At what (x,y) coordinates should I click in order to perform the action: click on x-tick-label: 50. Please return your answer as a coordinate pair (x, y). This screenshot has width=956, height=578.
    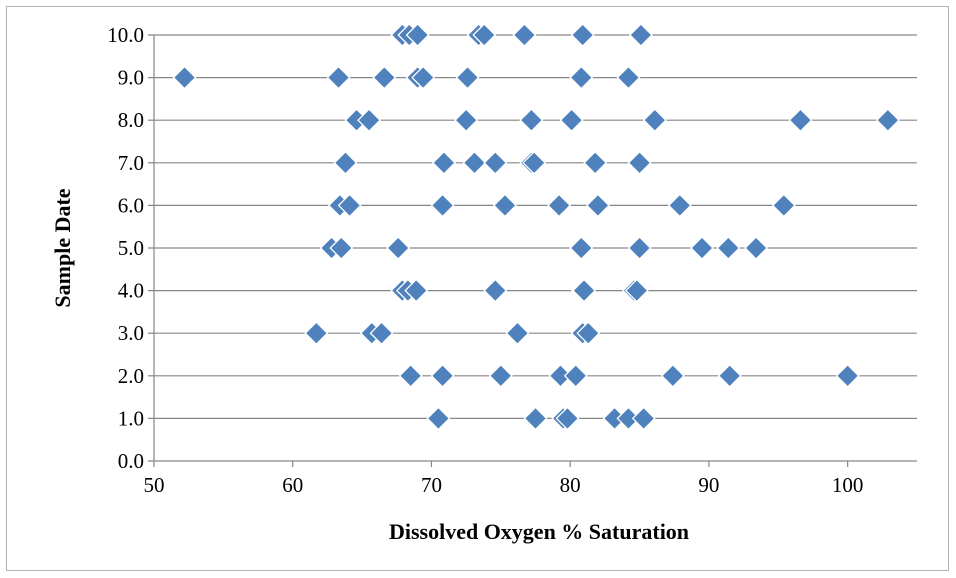
    Looking at the image, I should click on (154, 485).